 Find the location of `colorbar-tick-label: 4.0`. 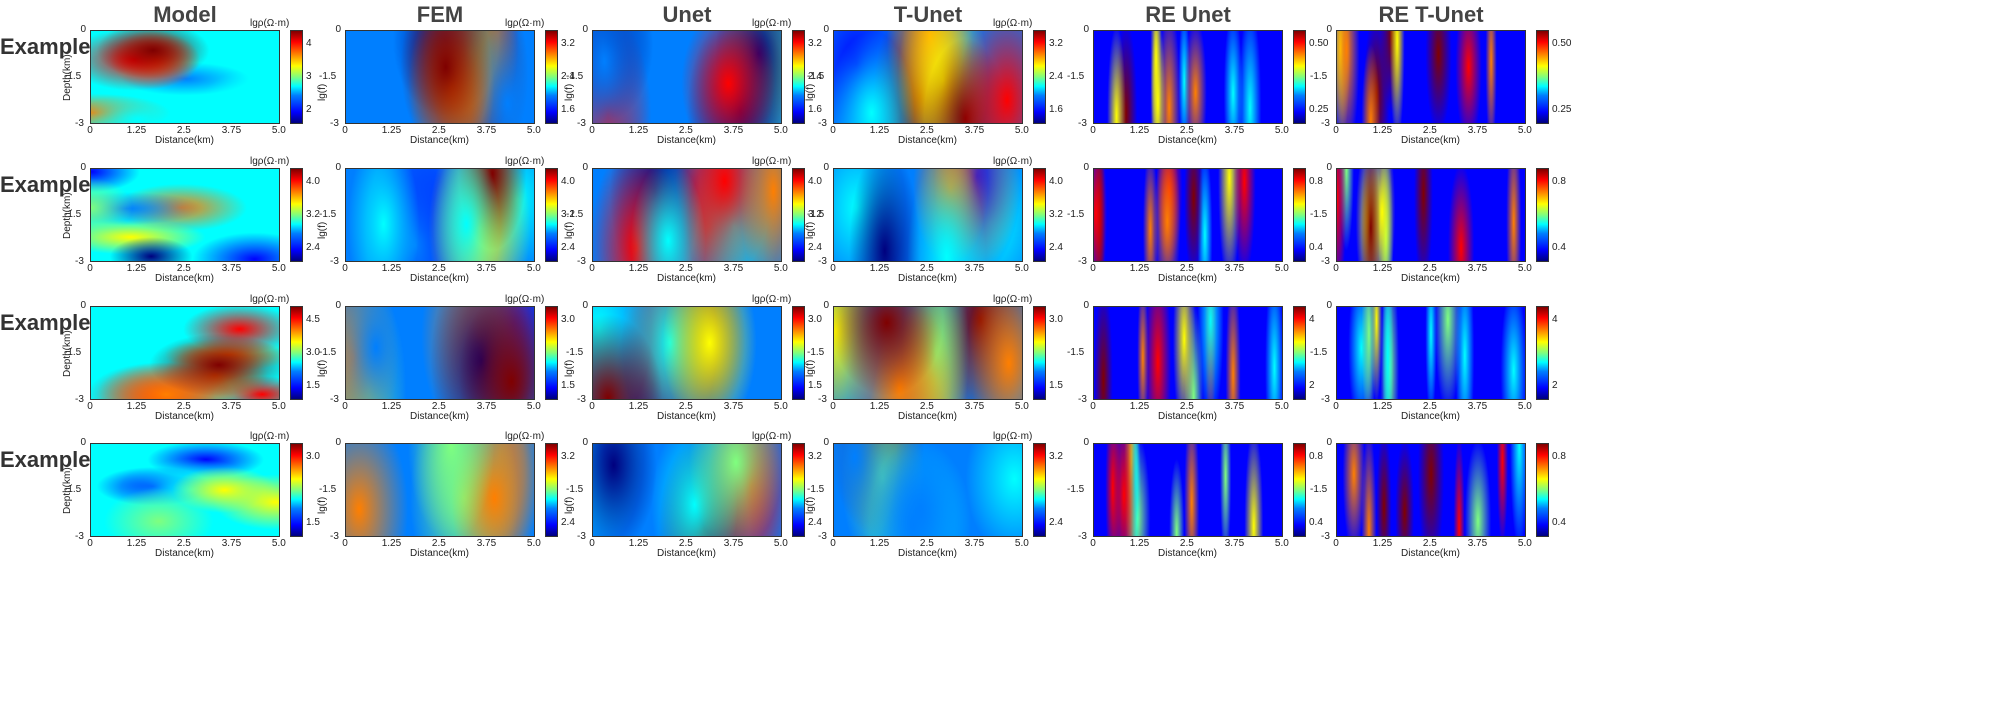

colorbar-tick-label: 4.0 is located at coordinates (313, 182).